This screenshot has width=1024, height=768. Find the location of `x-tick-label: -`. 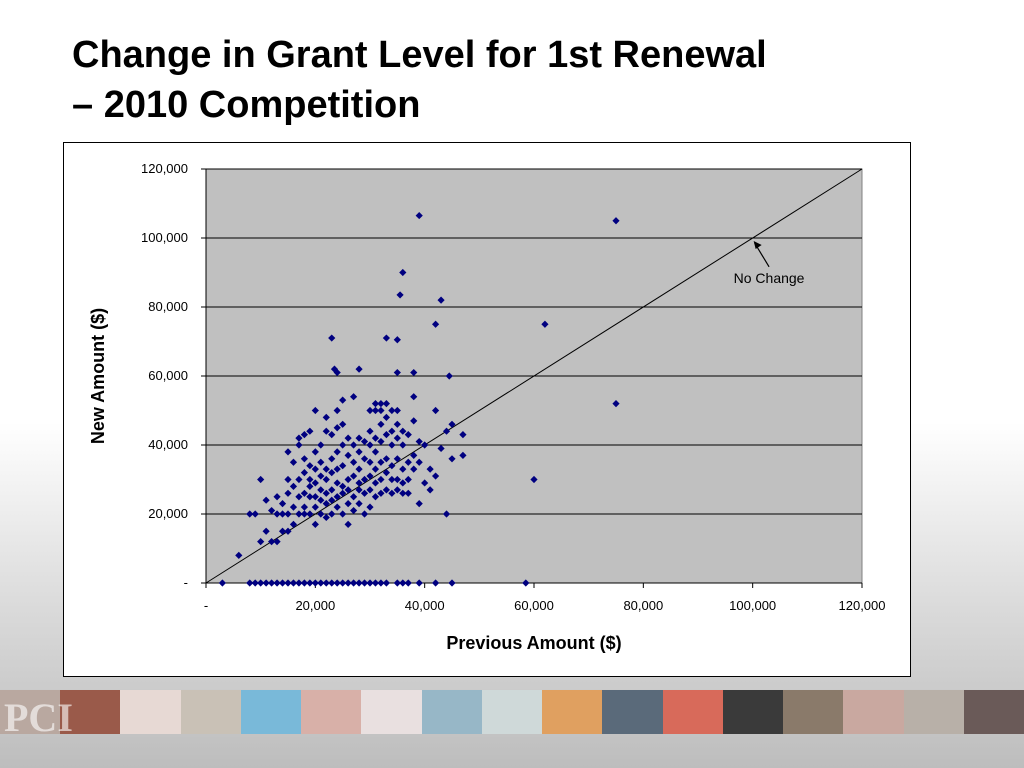

x-tick-label: - is located at coordinates (206, 605).